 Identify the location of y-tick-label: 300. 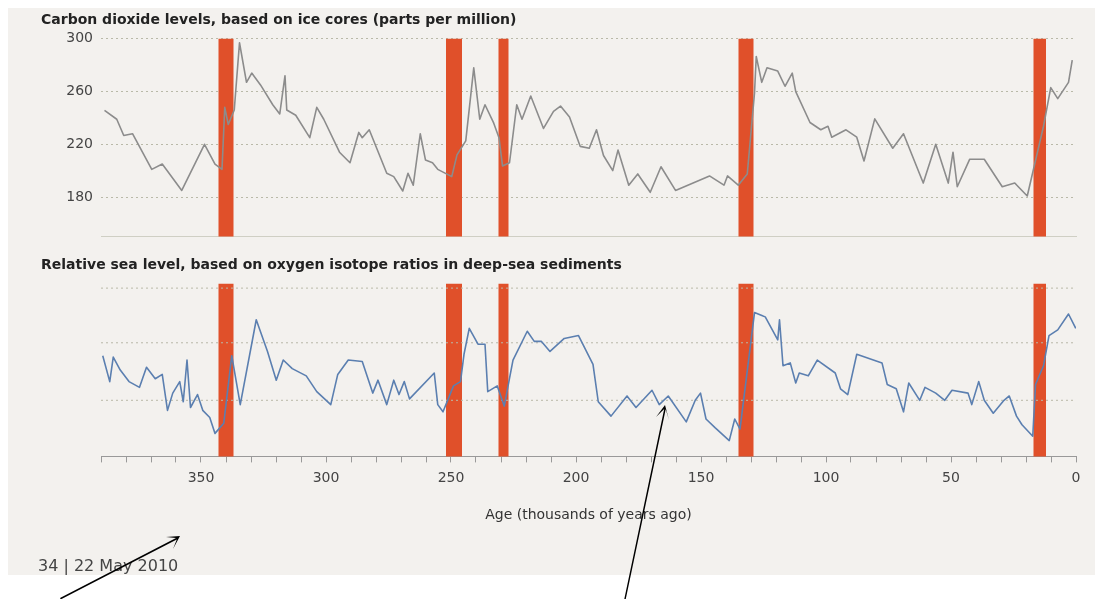
(79, 37).